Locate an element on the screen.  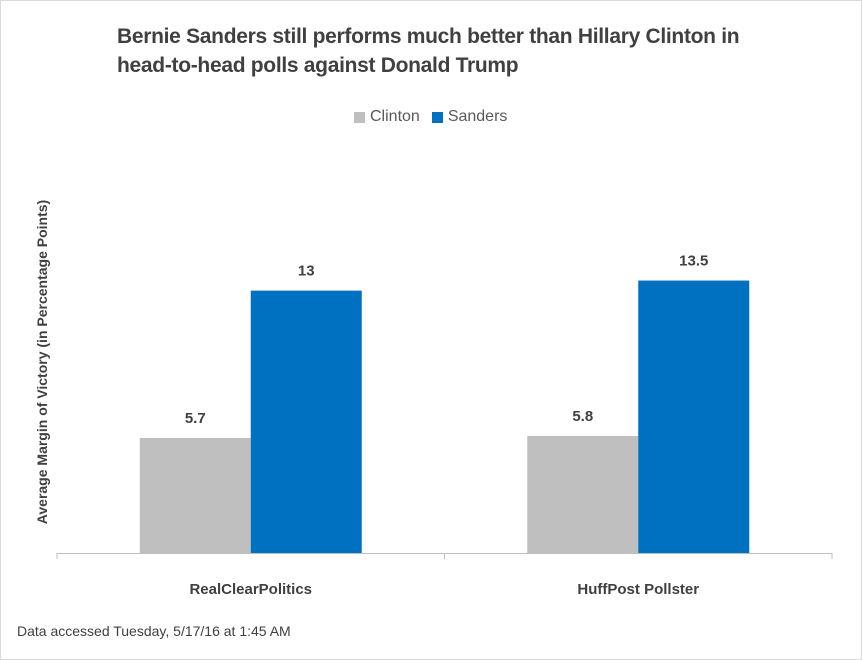
chart-legend: Clinton Sanders is located at coordinates (436, 117).